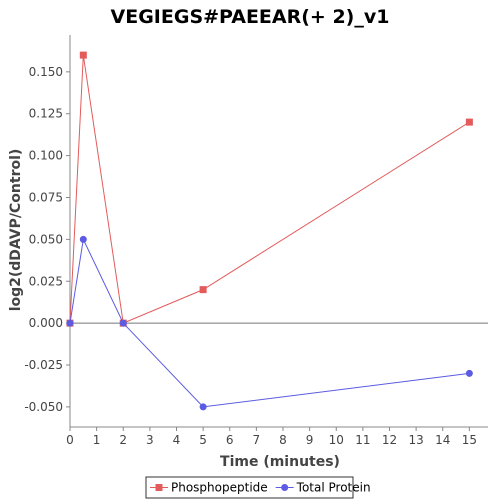  I want to click on x-tick-label: 3, so click(150, 440).